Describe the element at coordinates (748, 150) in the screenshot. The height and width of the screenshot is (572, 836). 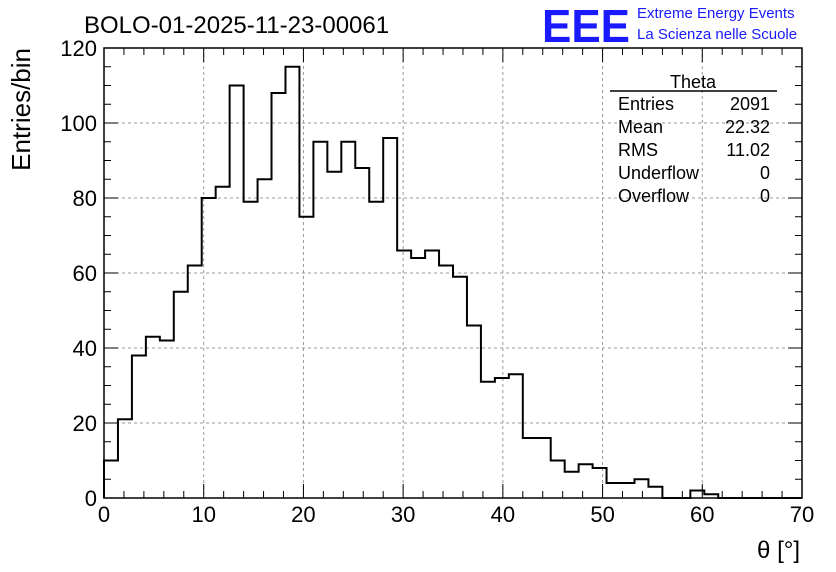
I see `stats-row-value: 11.02` at that location.